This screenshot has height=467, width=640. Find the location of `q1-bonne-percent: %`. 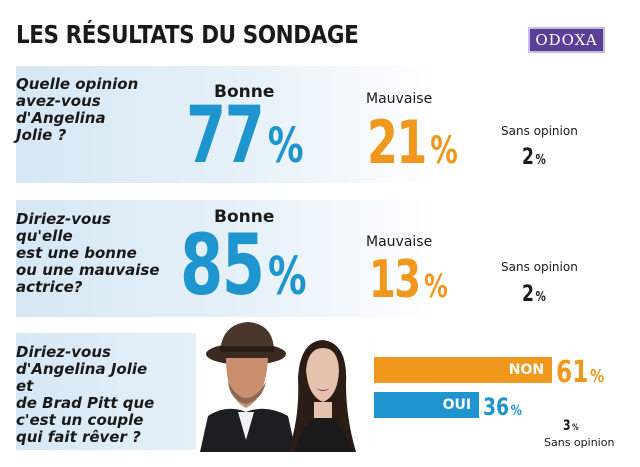

q1-bonne-percent: % is located at coordinates (285, 146).